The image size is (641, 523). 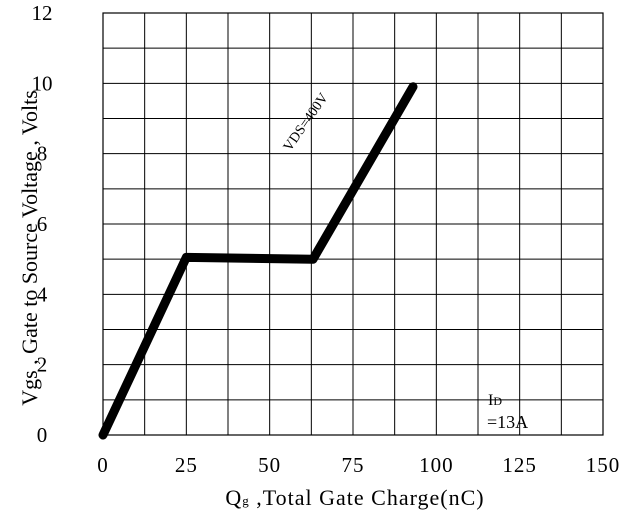 I want to click on y-tick-label: 10, so click(x=42, y=83).